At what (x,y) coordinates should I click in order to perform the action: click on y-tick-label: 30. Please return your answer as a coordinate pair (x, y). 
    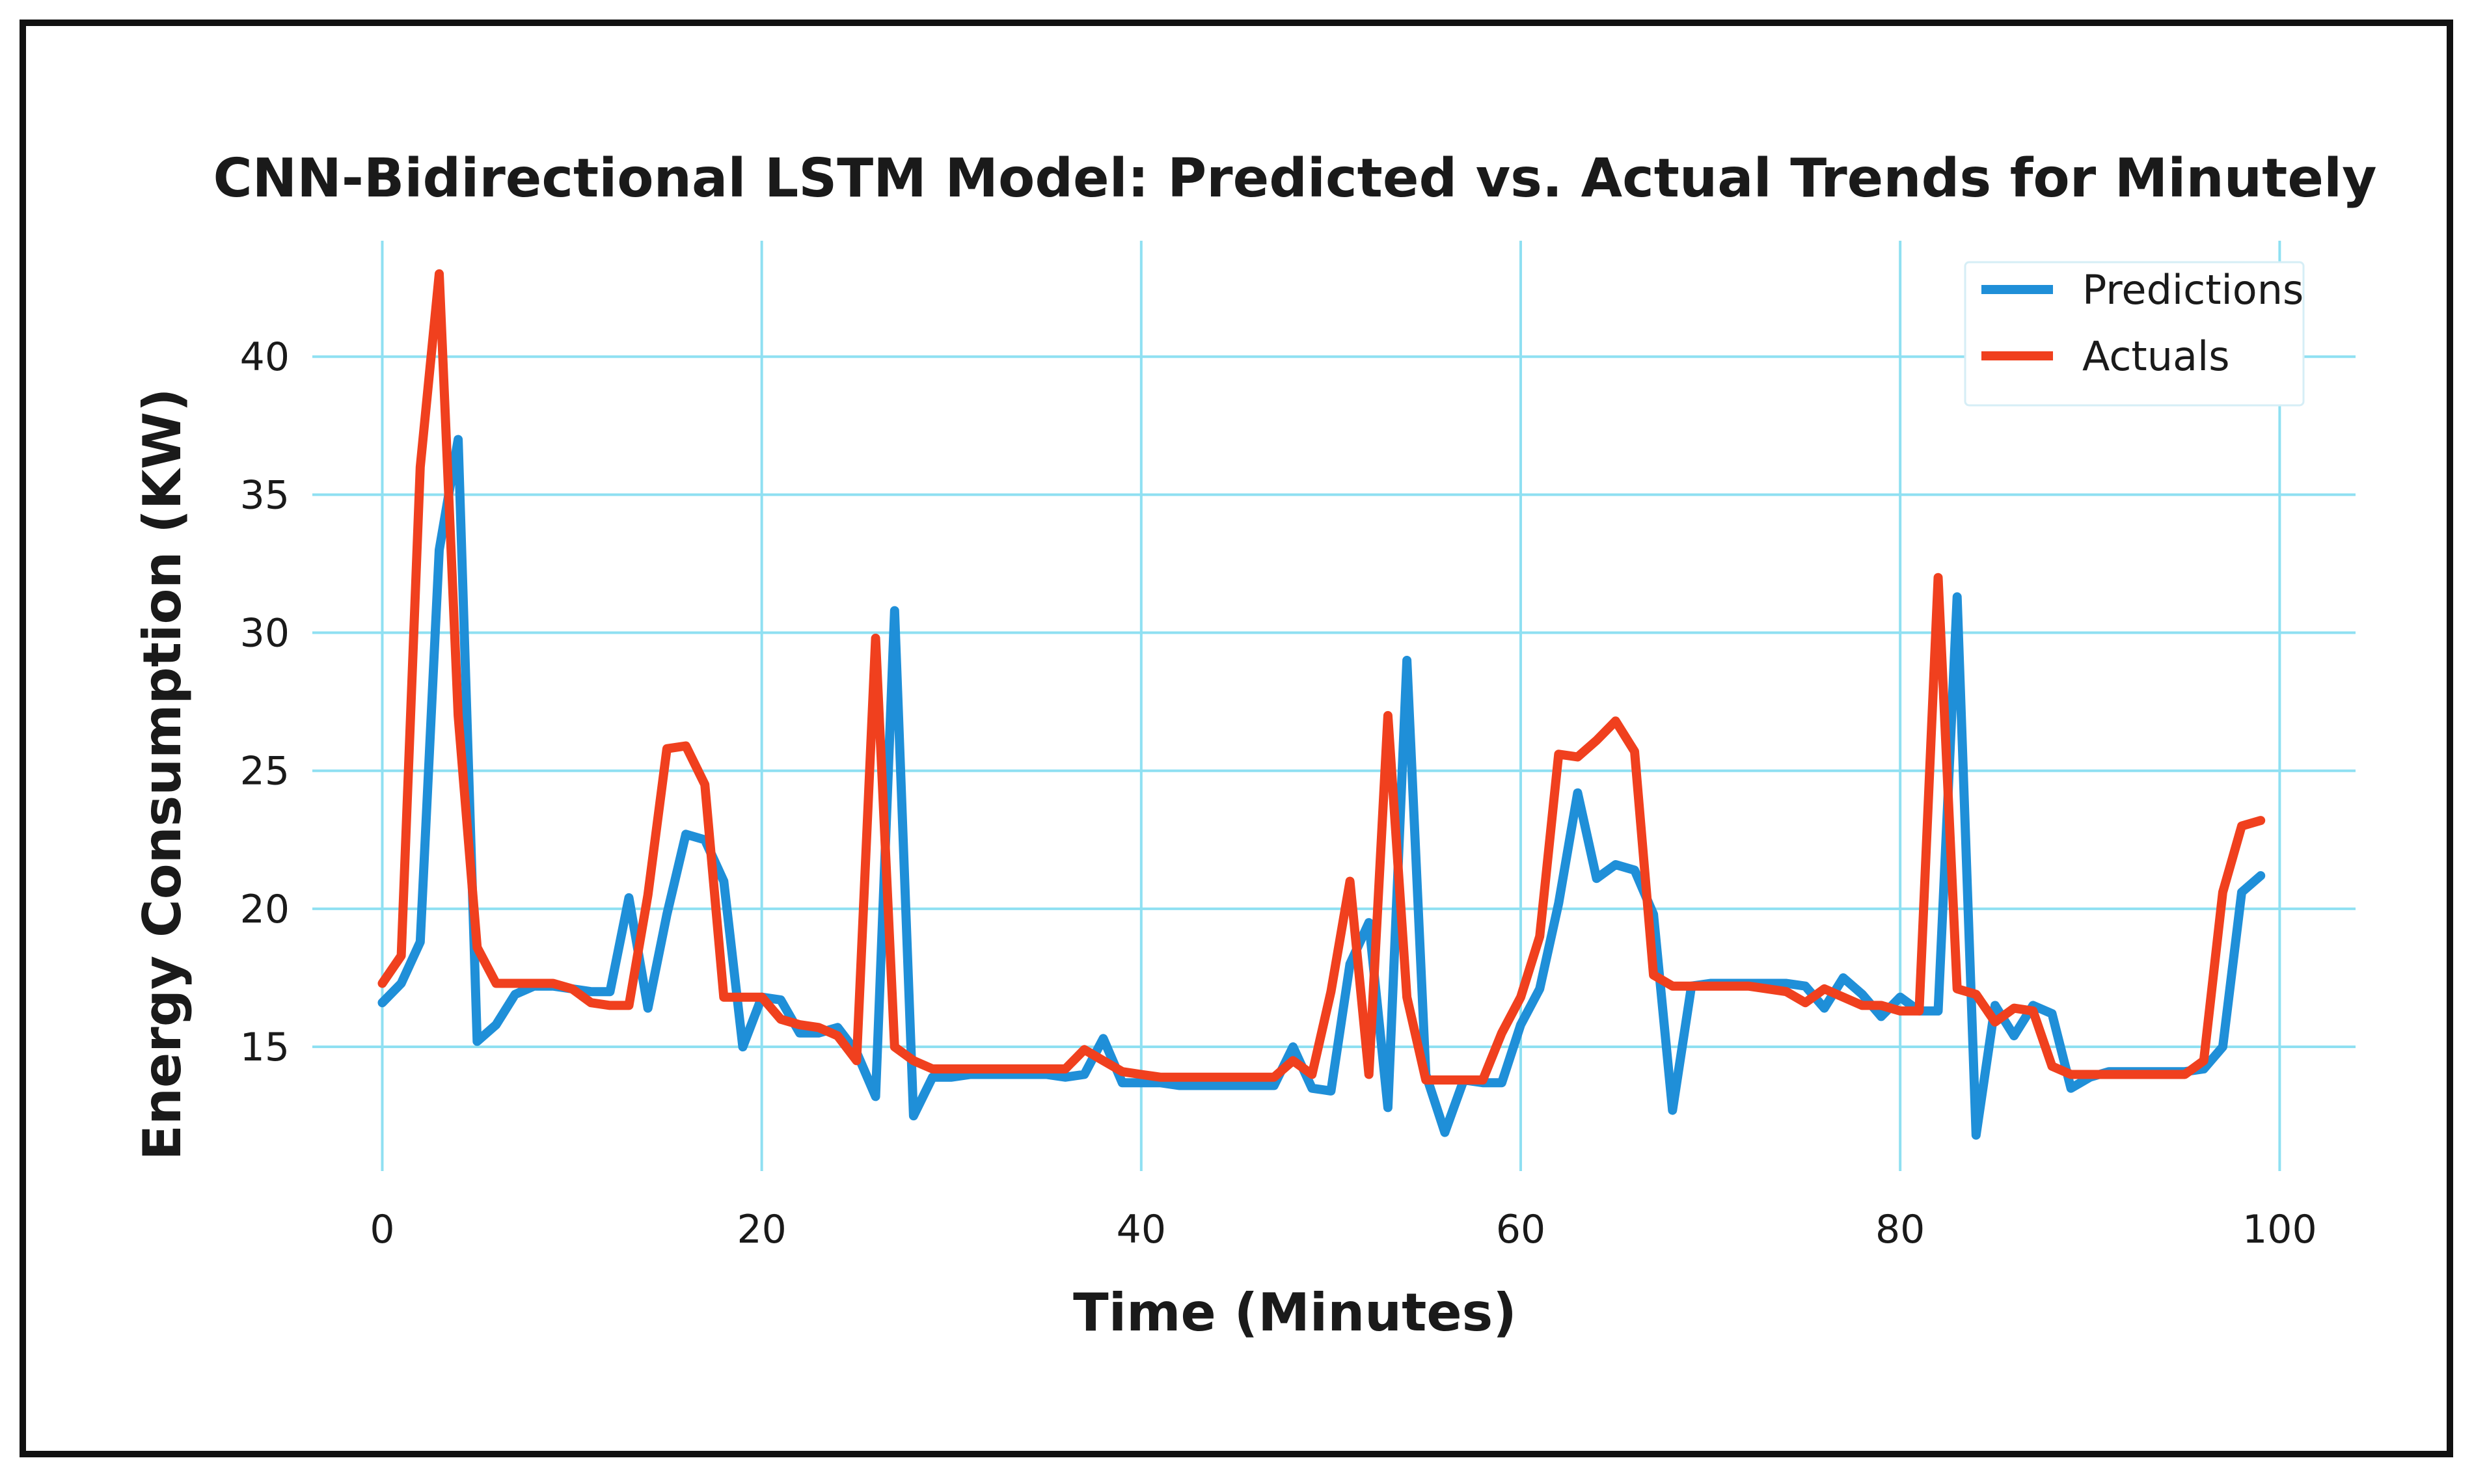
    Looking at the image, I should click on (265, 633).